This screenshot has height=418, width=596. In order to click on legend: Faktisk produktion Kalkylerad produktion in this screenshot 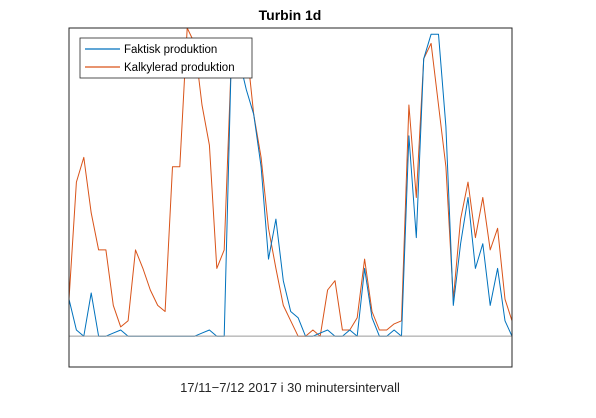, I will do `click(166, 58)`.